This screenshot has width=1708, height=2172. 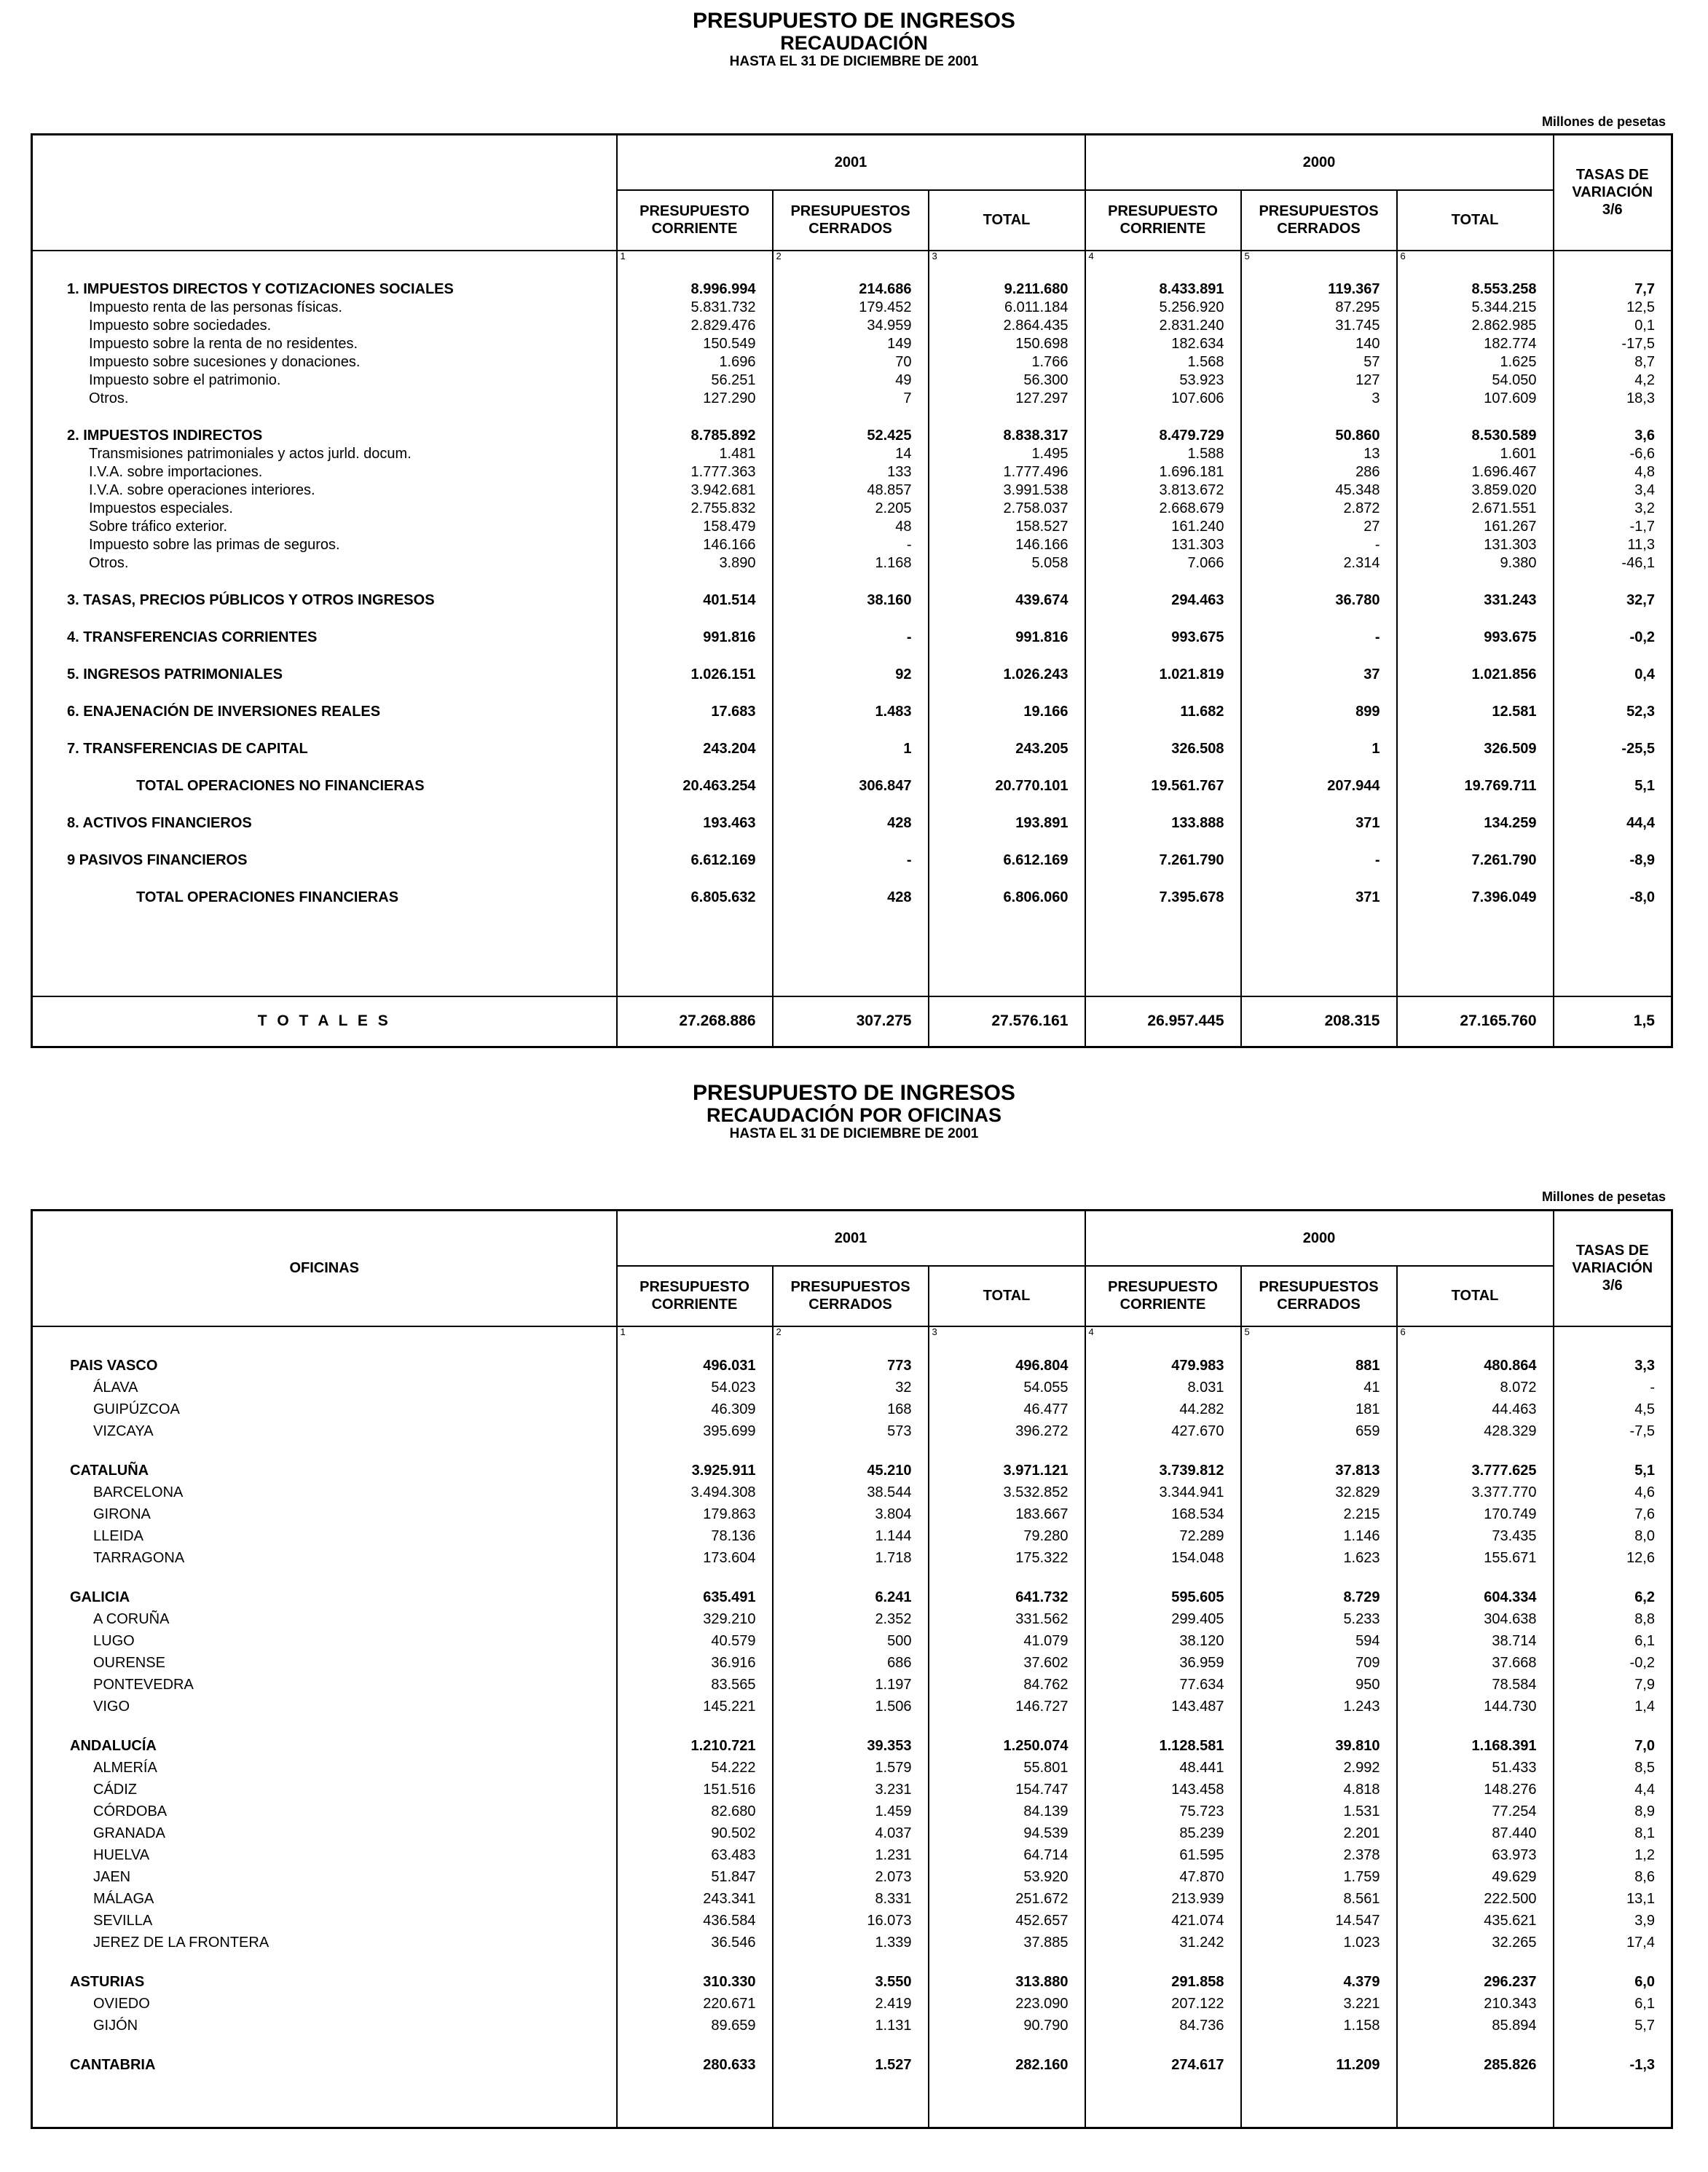 What do you see at coordinates (1504, 508) in the screenshot?
I see `cell-value: 2.671.551` at bounding box center [1504, 508].